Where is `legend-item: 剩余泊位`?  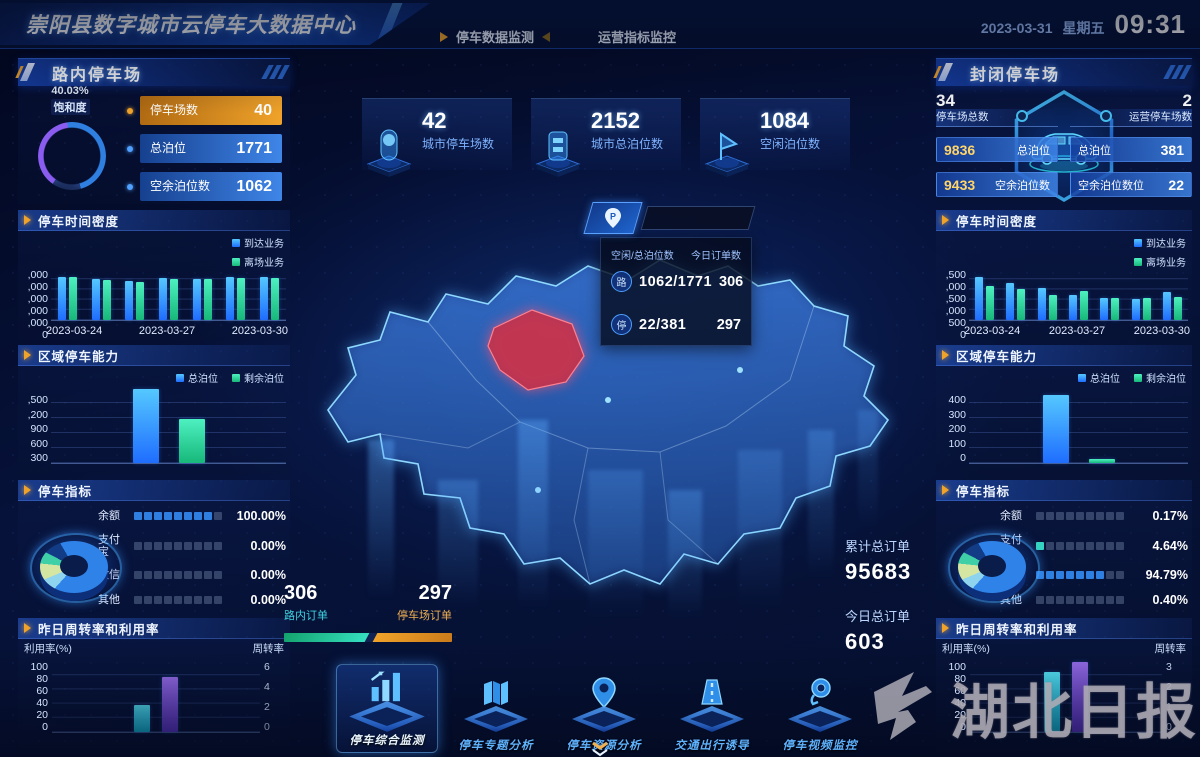
legend-item: 剩余泊位 is located at coordinates (1160, 377).